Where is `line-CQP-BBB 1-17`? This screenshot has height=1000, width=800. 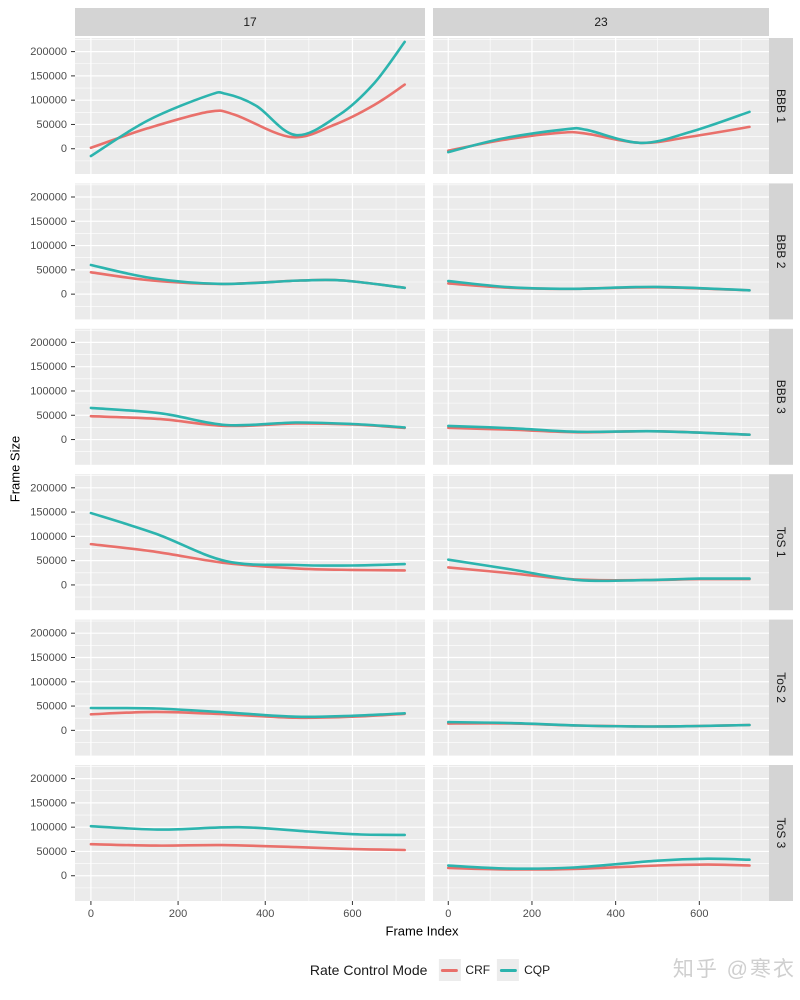
line-CQP-BBB 1-17 is located at coordinates (247, 99).